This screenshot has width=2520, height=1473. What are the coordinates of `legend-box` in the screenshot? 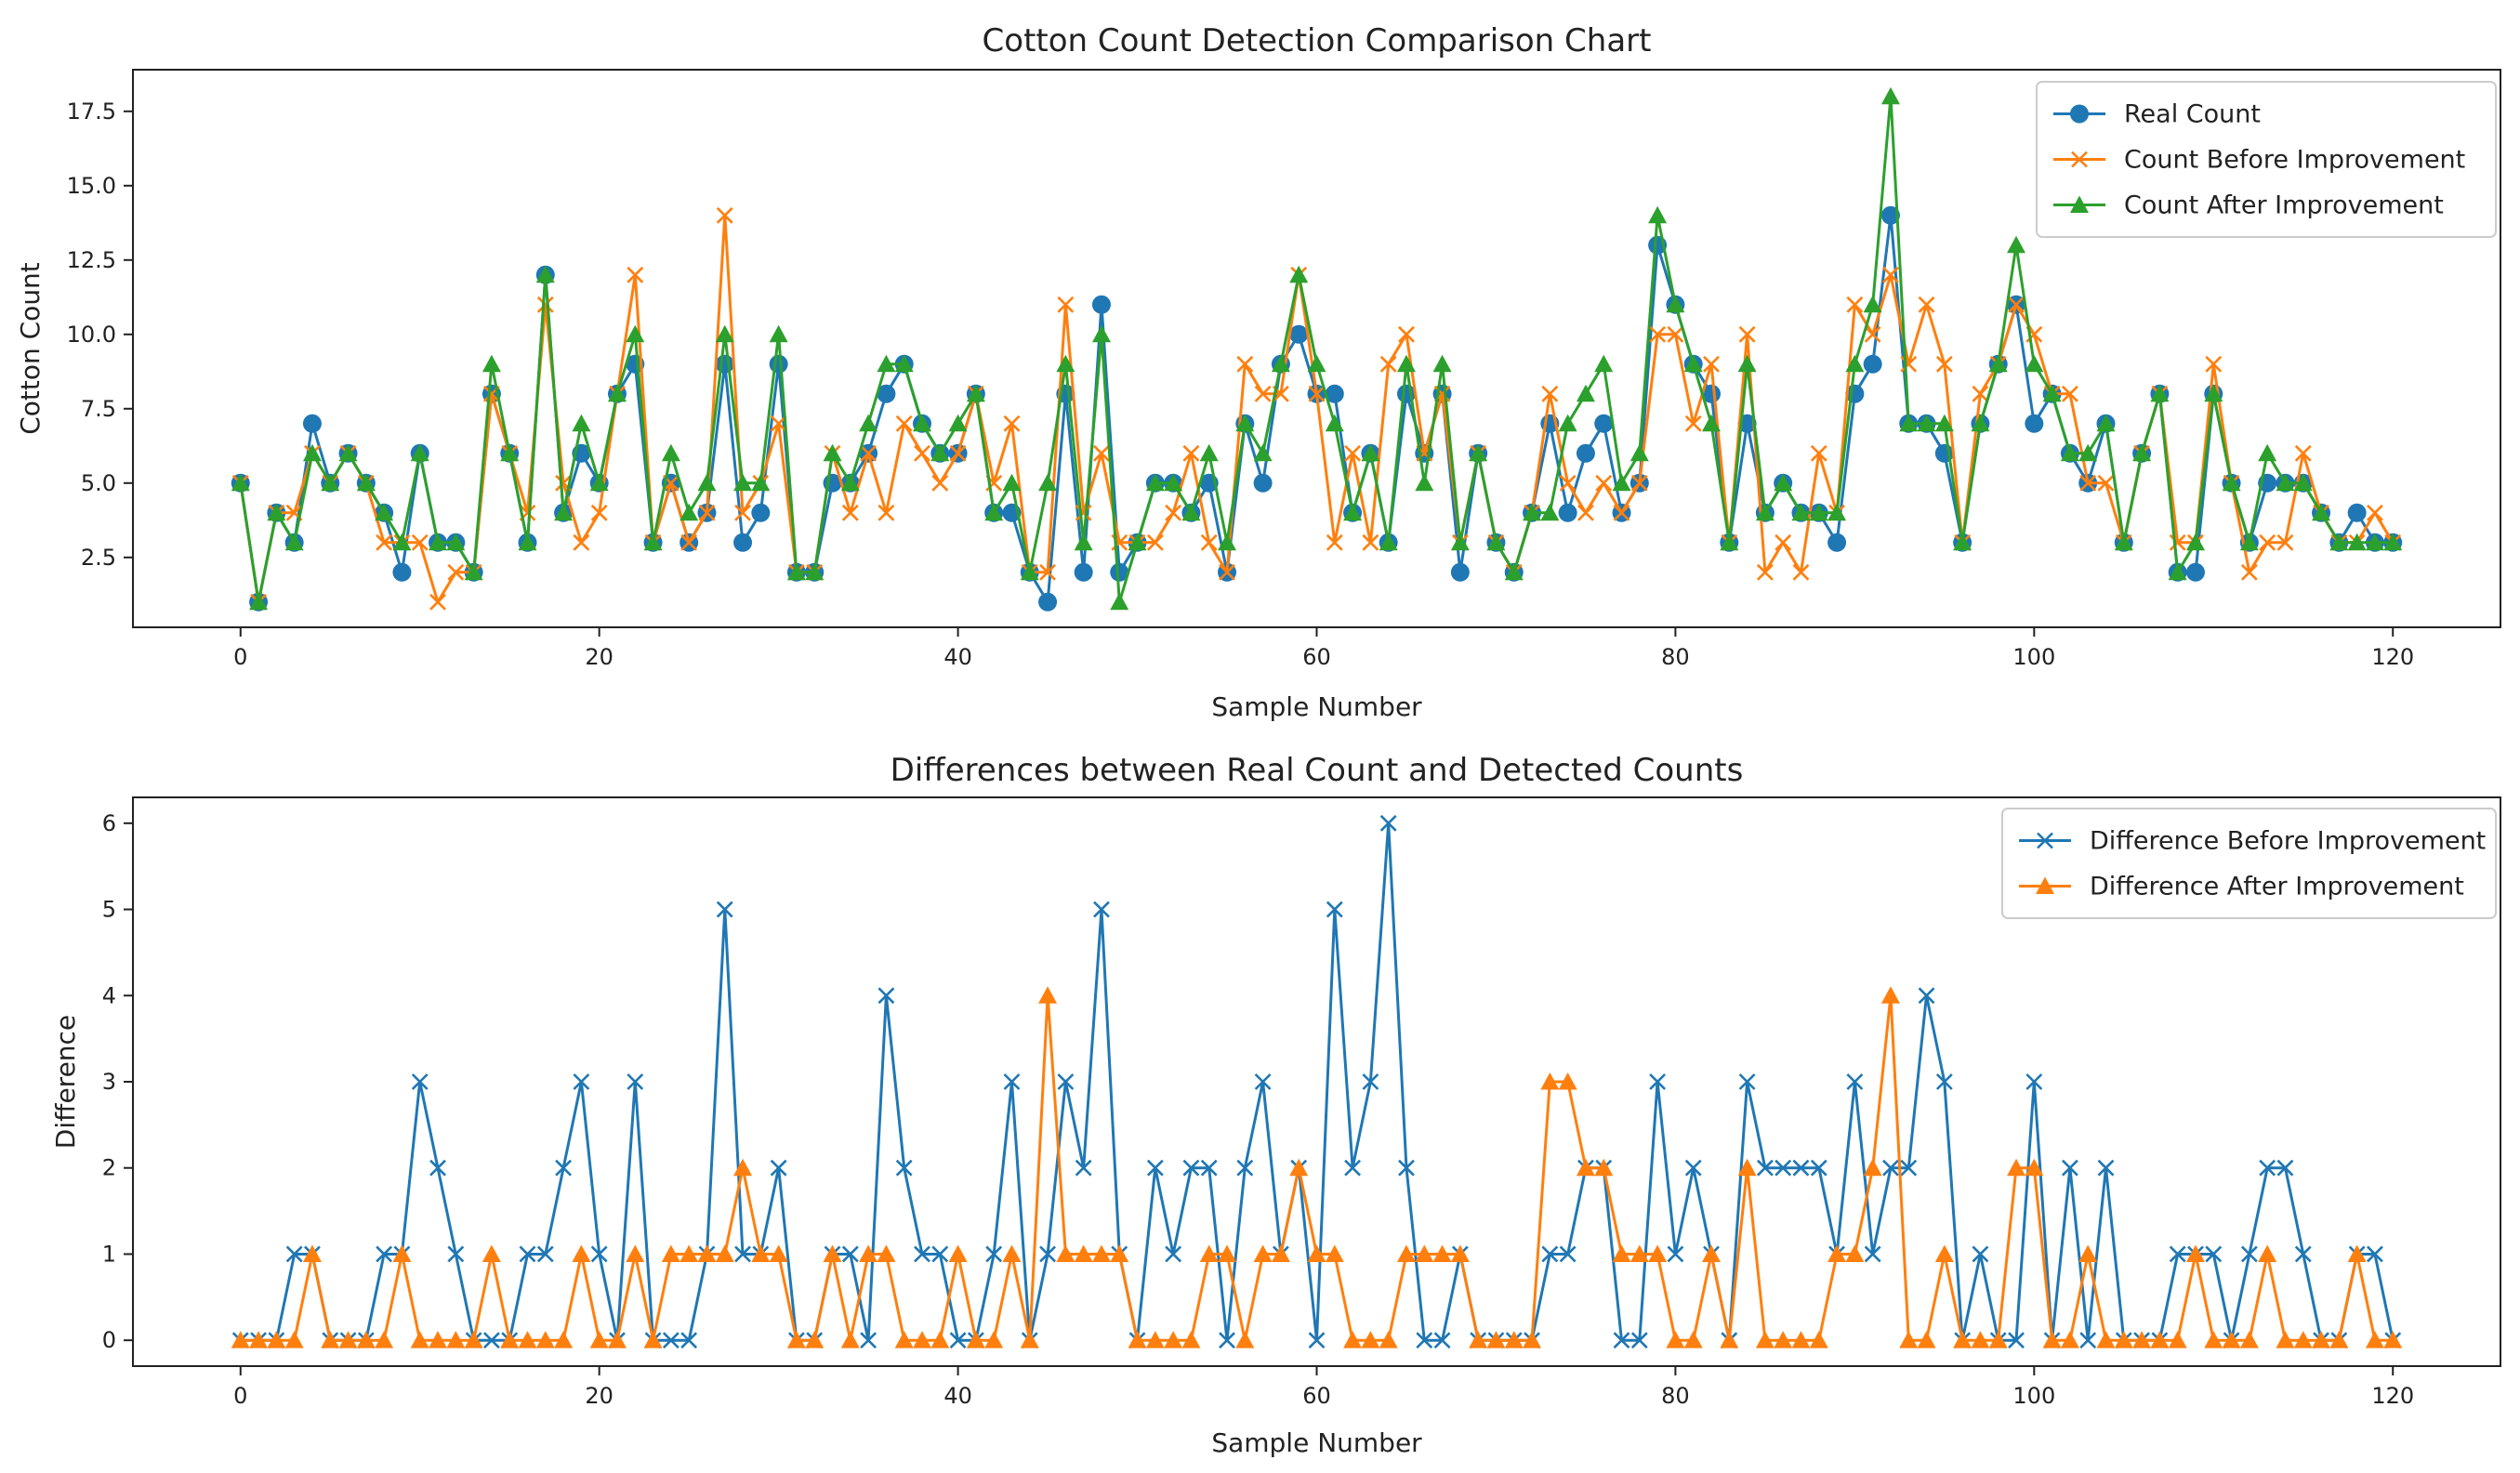 It's located at (2249, 863).